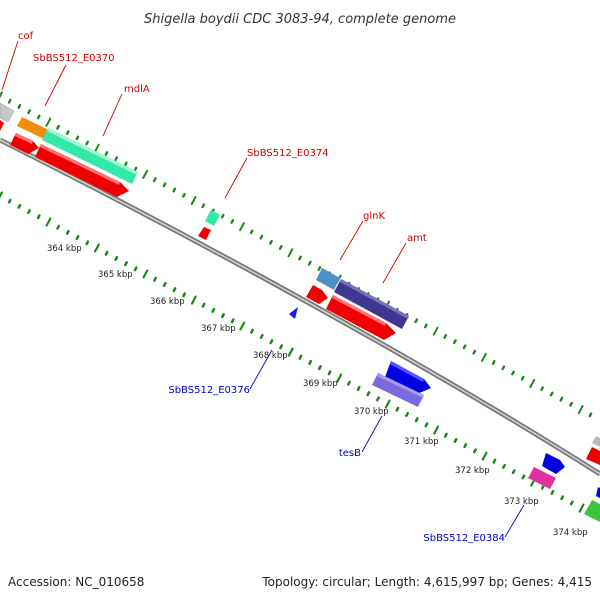  Describe the element at coordinates (320, 384) in the screenshot. I see `kbp-label: 369 kbp` at that location.